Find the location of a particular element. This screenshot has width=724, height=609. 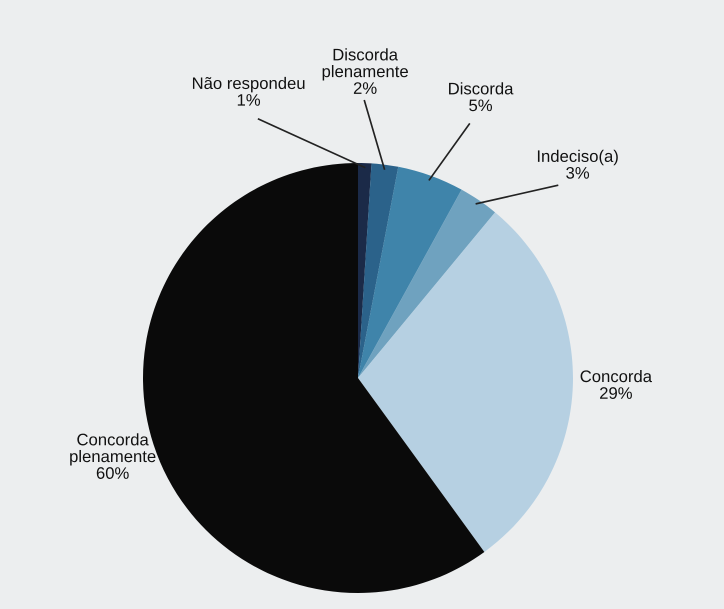

data-label: 5% is located at coordinates (480, 105).